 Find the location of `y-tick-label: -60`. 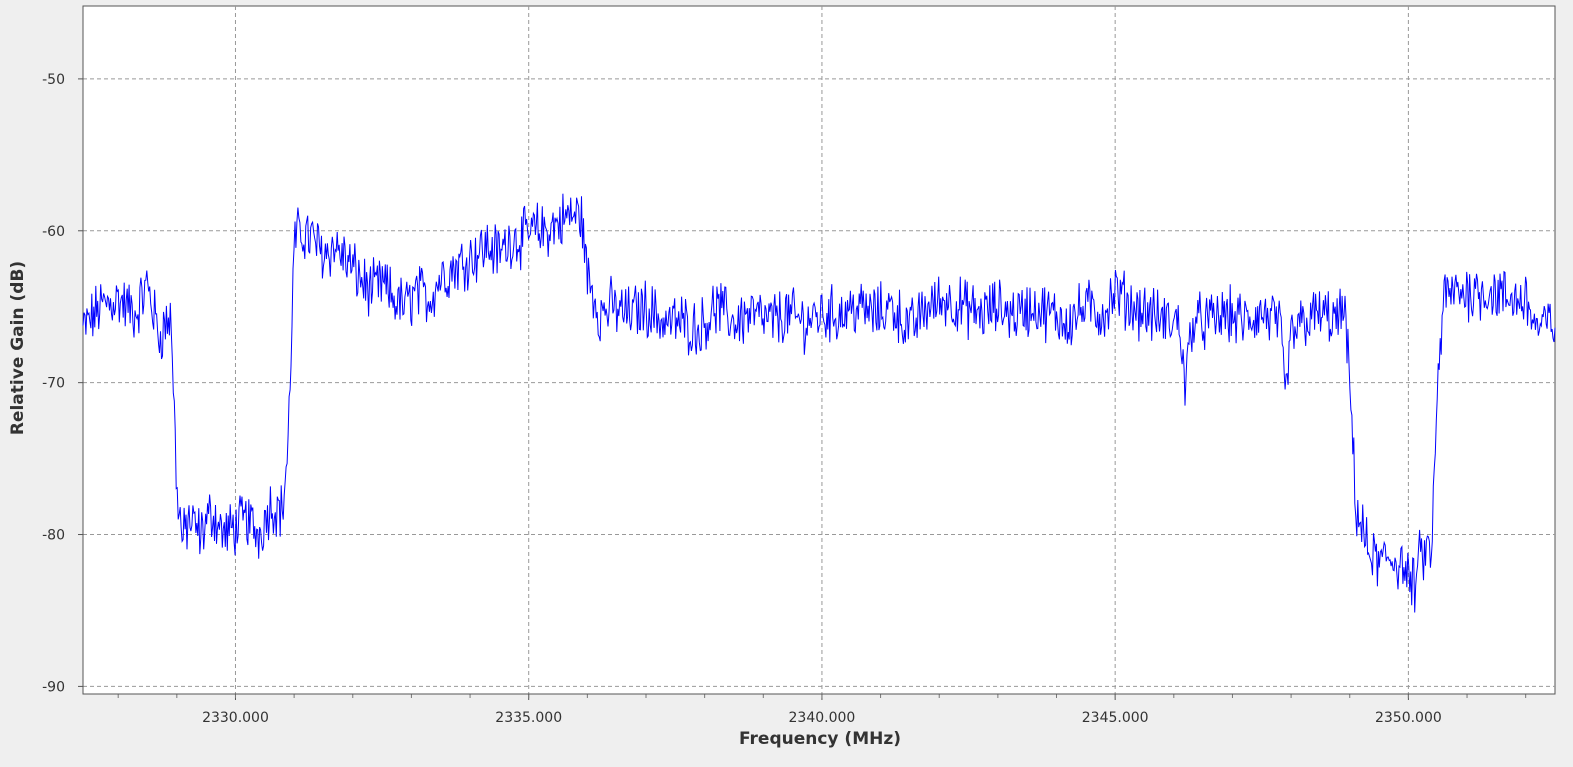

y-tick-label: -60 is located at coordinates (53, 232).